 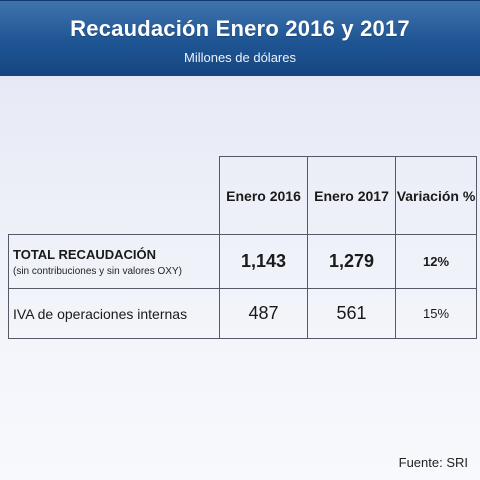 What do you see at coordinates (114, 313) in the screenshot?
I see `row-label-iva: IVA de operaciones internas` at bounding box center [114, 313].